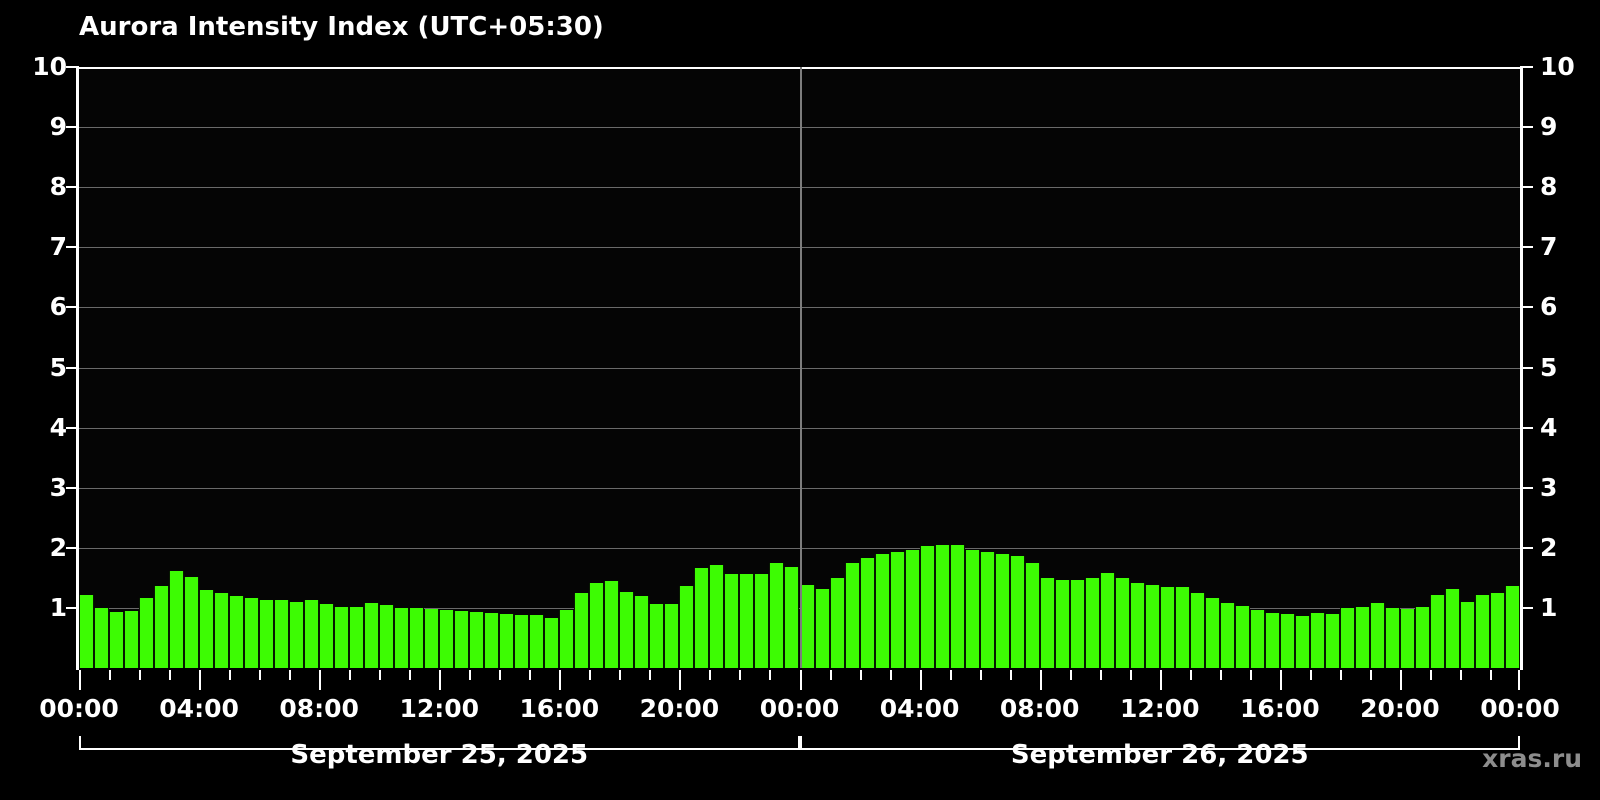 The width and height of the screenshot is (1600, 800). What do you see at coordinates (1549, 547) in the screenshot?
I see `y-tick-label-right-2: 2` at bounding box center [1549, 547].